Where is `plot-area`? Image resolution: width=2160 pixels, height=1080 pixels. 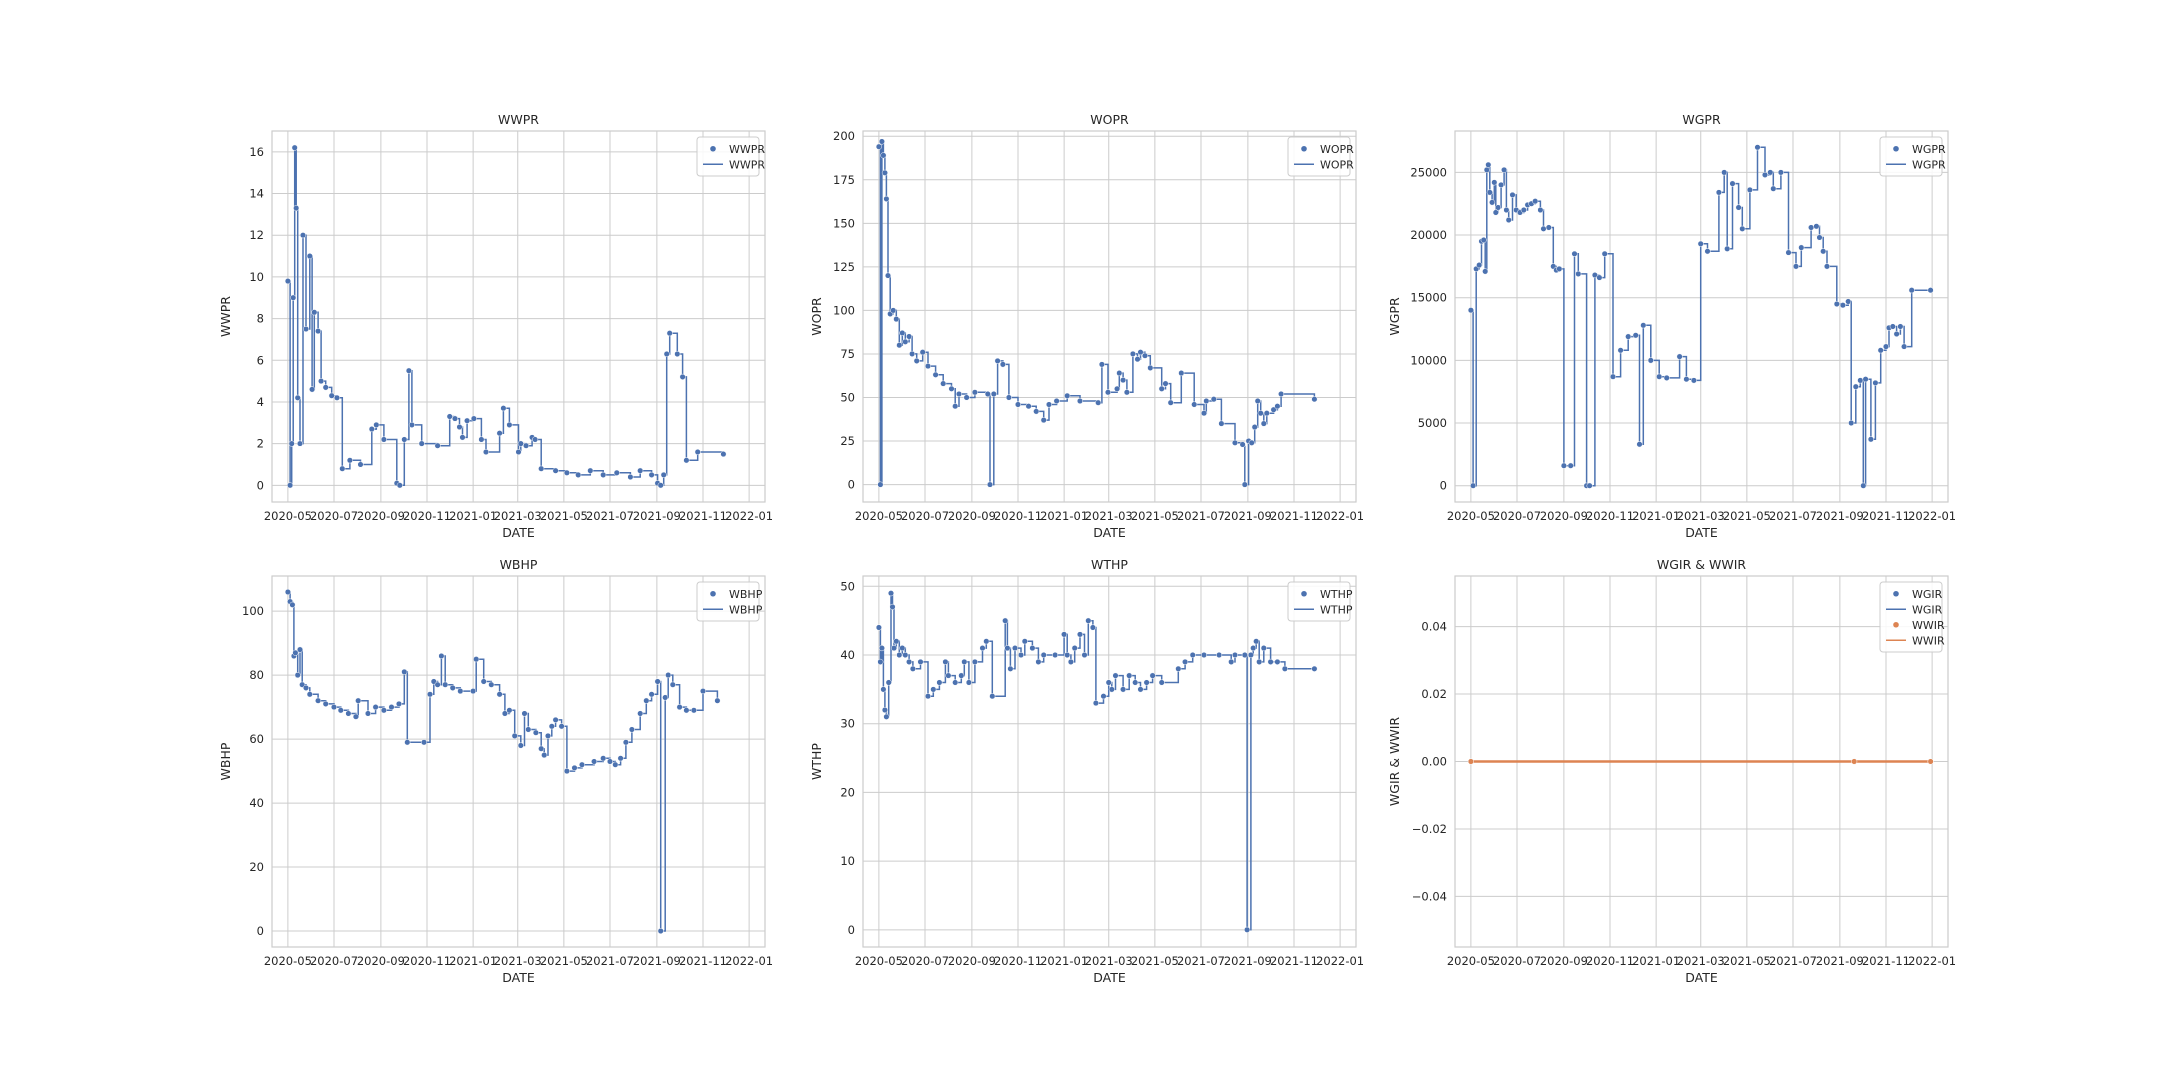 plot-area is located at coordinates (1701, 316).